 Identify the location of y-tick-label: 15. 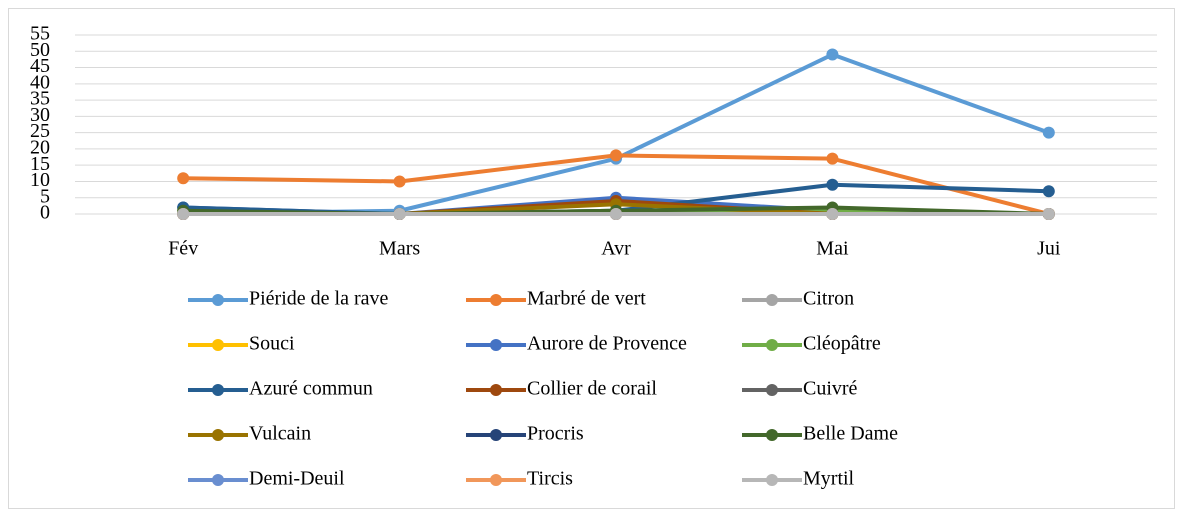
(40, 164).